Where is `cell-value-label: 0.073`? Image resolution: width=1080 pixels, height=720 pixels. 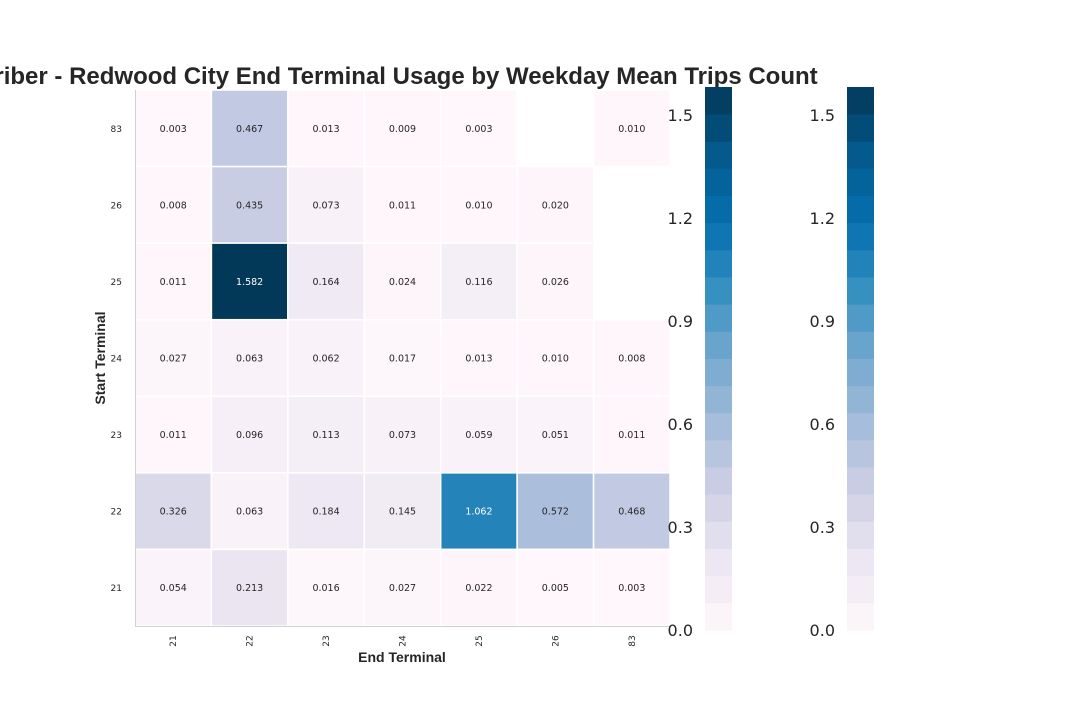
cell-value-label: 0.073 is located at coordinates (402, 435).